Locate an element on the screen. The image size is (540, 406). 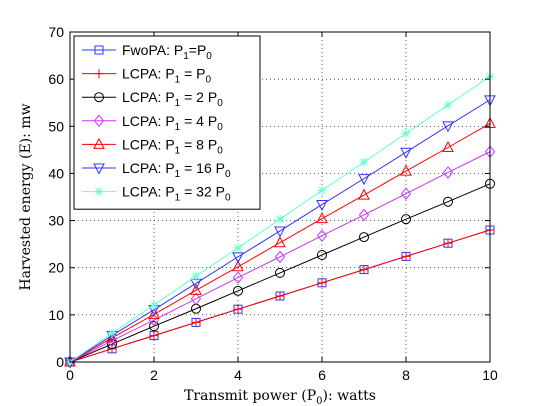
x-tick-label: 0 is located at coordinates (70, 375).